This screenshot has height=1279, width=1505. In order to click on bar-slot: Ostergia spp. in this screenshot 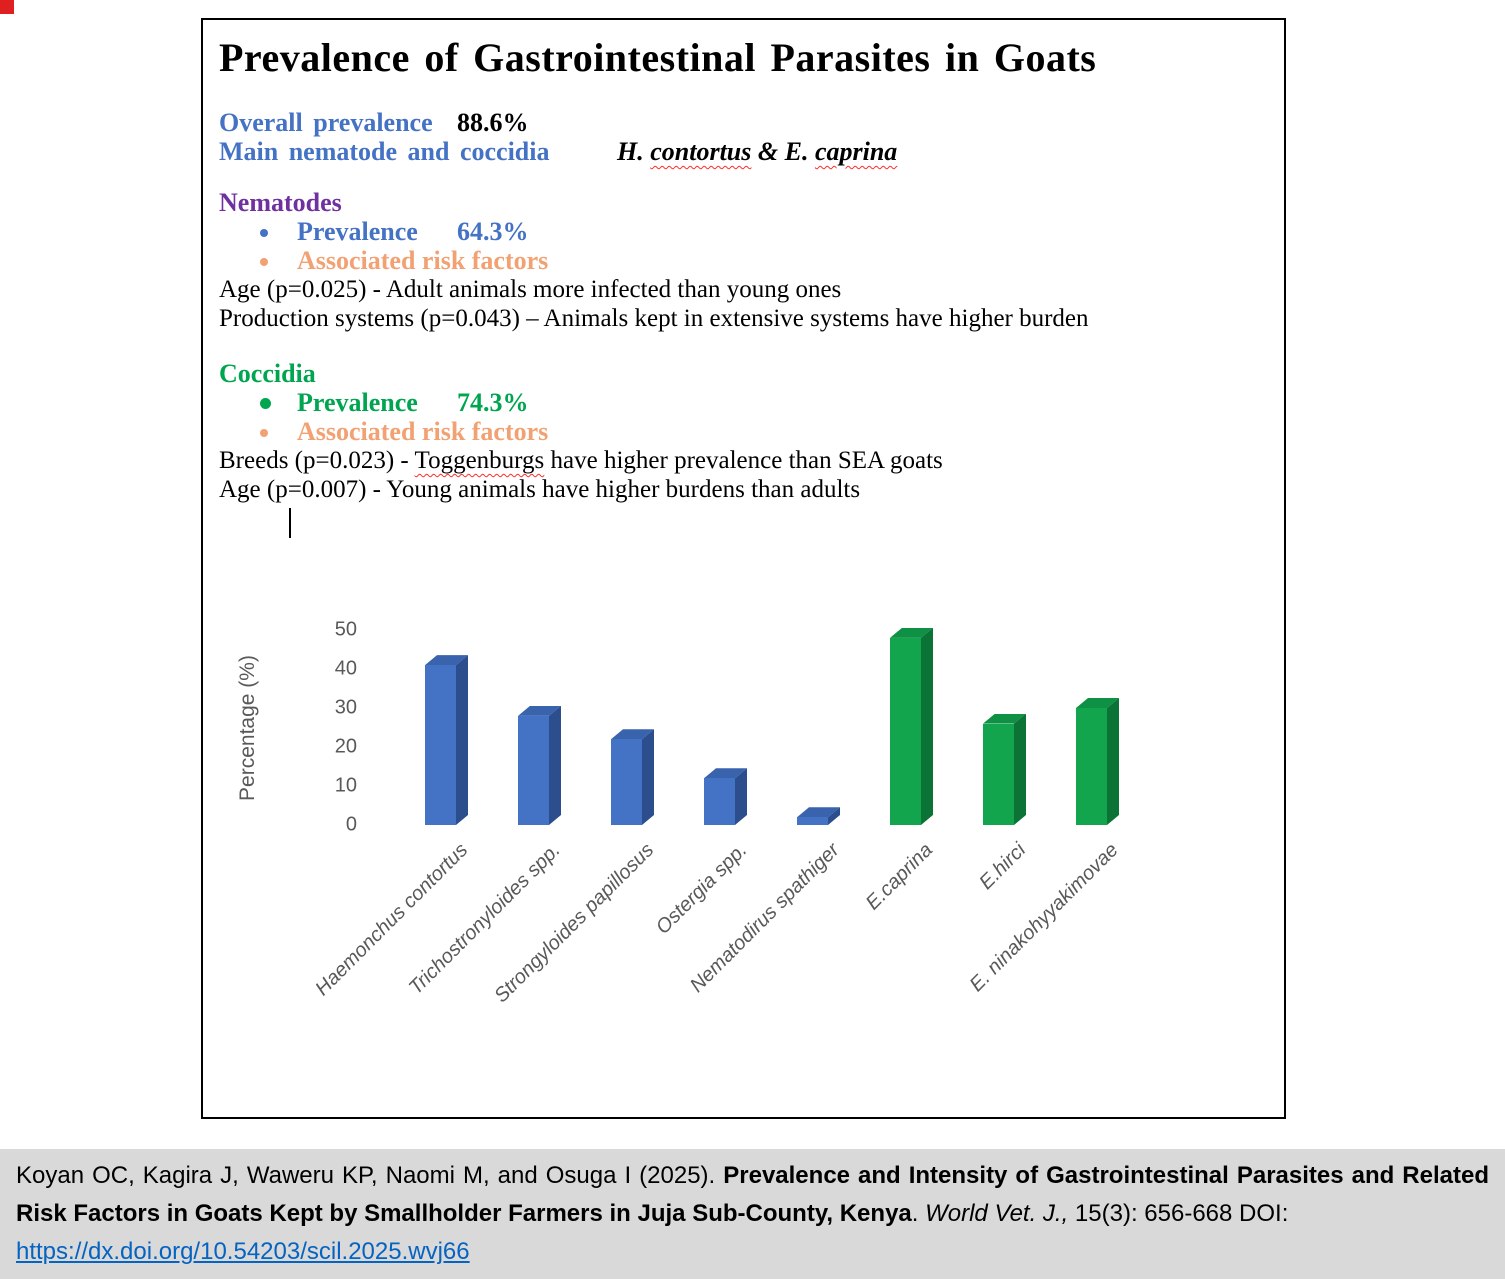, I will do `click(711, 784)`.